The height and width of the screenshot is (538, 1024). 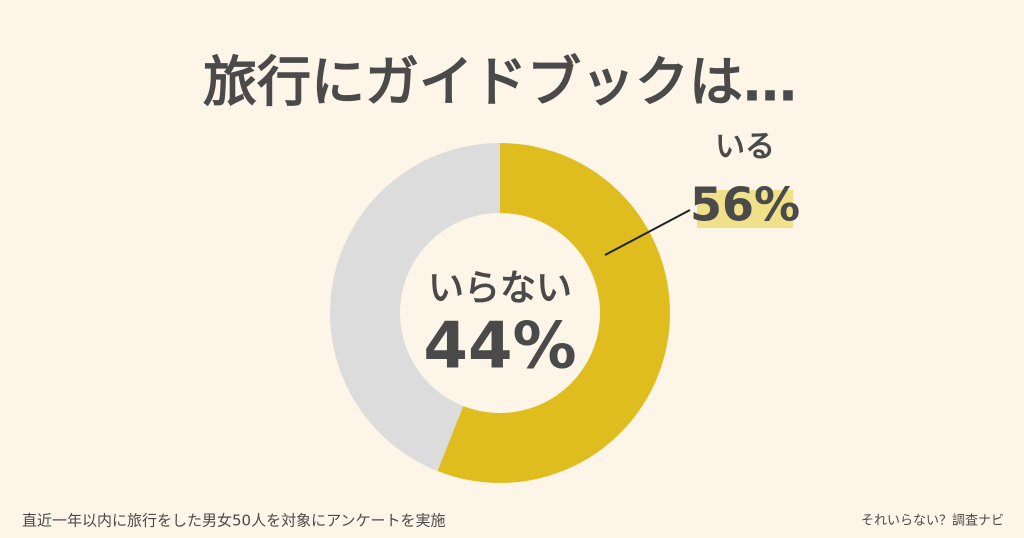 What do you see at coordinates (745, 147) in the screenshot?
I see `category-label: いる` at bounding box center [745, 147].